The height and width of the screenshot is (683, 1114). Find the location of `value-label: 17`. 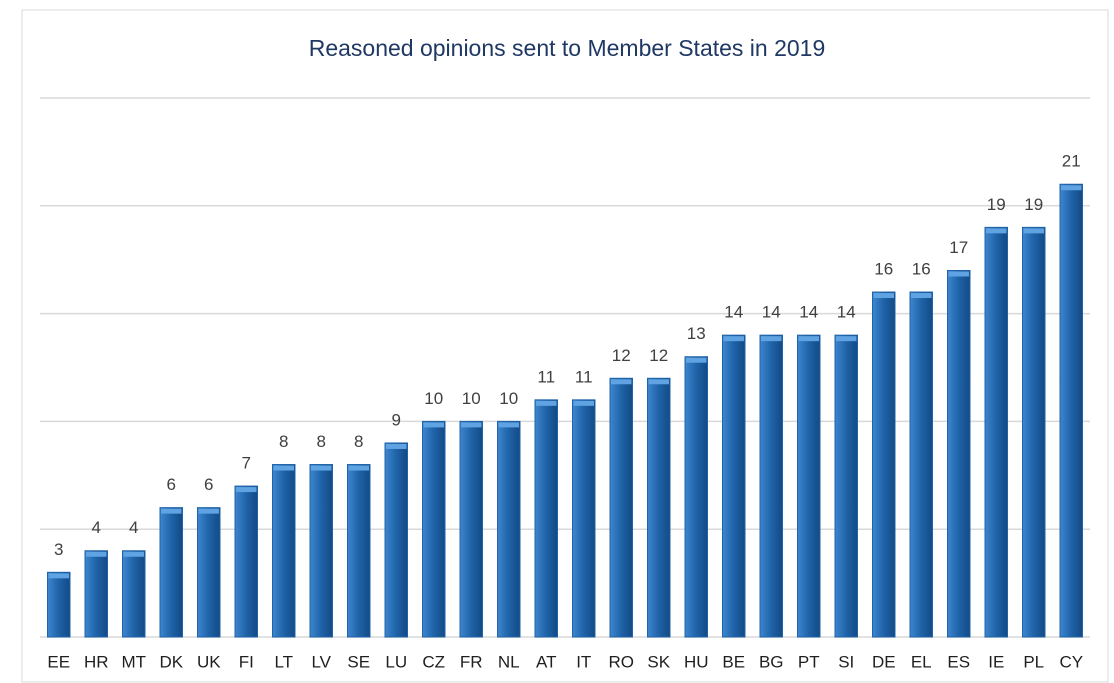

value-label: 17 is located at coordinates (958, 247).